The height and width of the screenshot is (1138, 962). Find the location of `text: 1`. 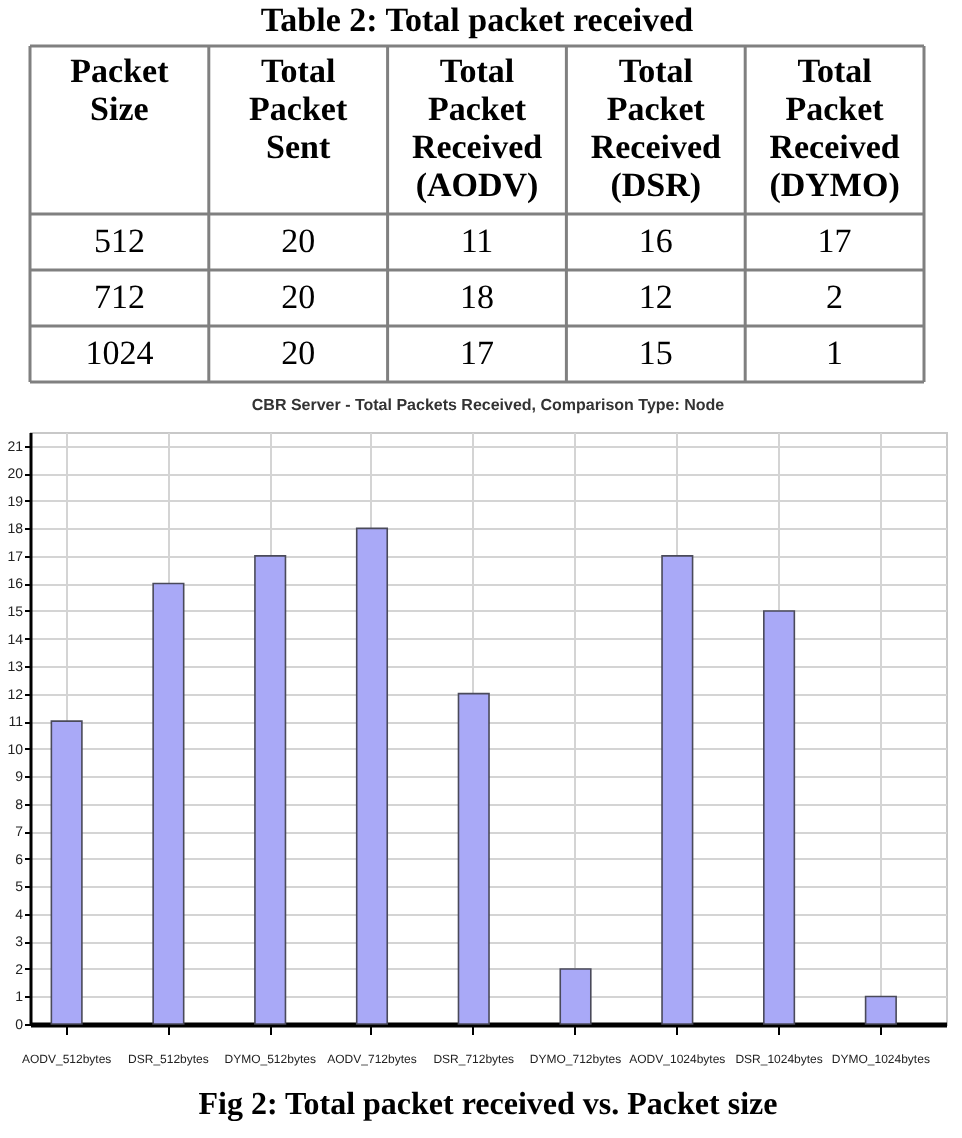

text: 1 is located at coordinates (835, 353).